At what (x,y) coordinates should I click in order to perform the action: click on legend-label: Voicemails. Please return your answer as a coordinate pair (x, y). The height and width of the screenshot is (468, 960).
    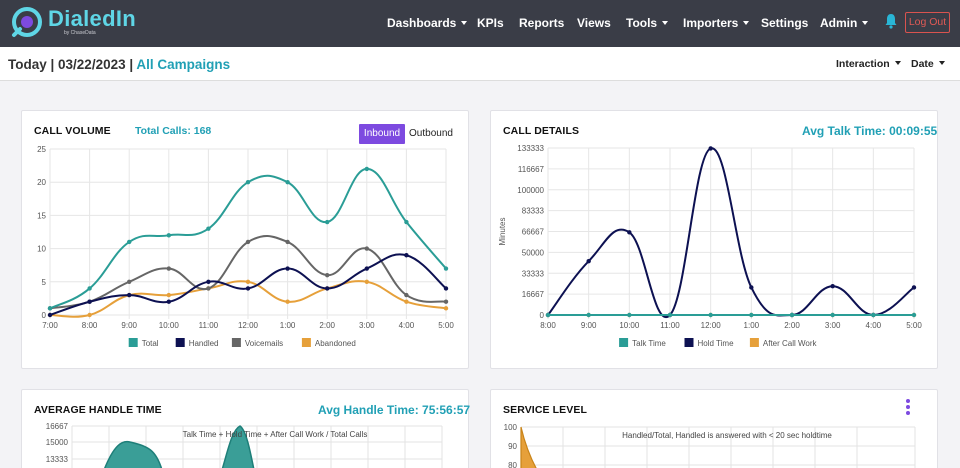
    Looking at the image, I should click on (264, 343).